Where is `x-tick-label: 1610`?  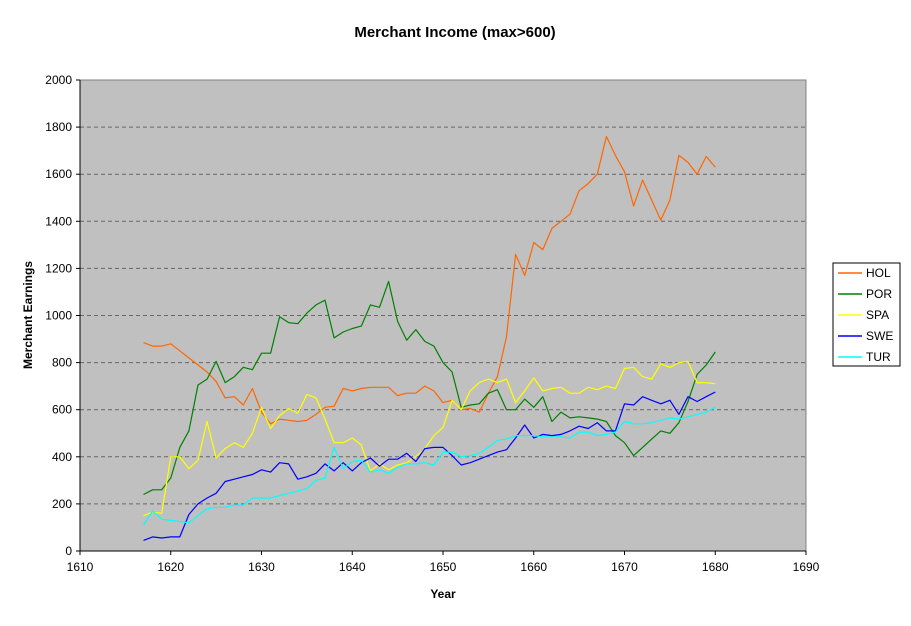 x-tick-label: 1610 is located at coordinates (80, 567).